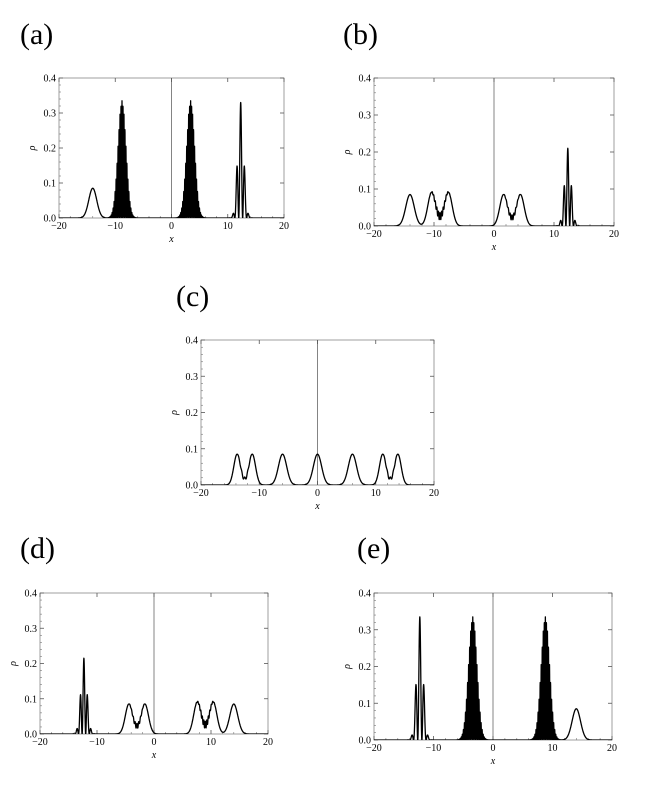 The image size is (654, 809). I want to click on panel-label: (a), so click(37, 34).